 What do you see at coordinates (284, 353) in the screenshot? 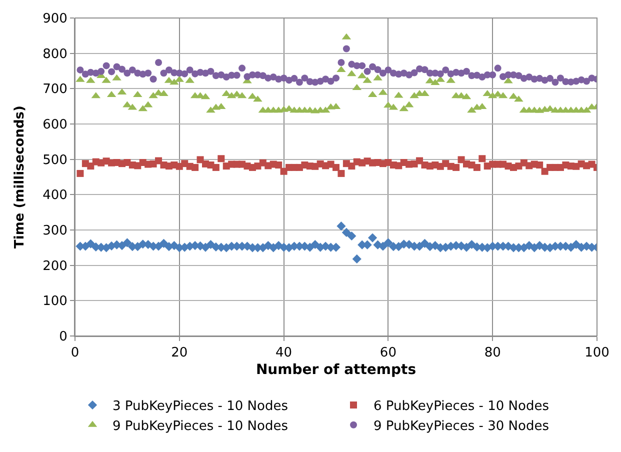
I see `x-tick-label: 40` at bounding box center [284, 353].